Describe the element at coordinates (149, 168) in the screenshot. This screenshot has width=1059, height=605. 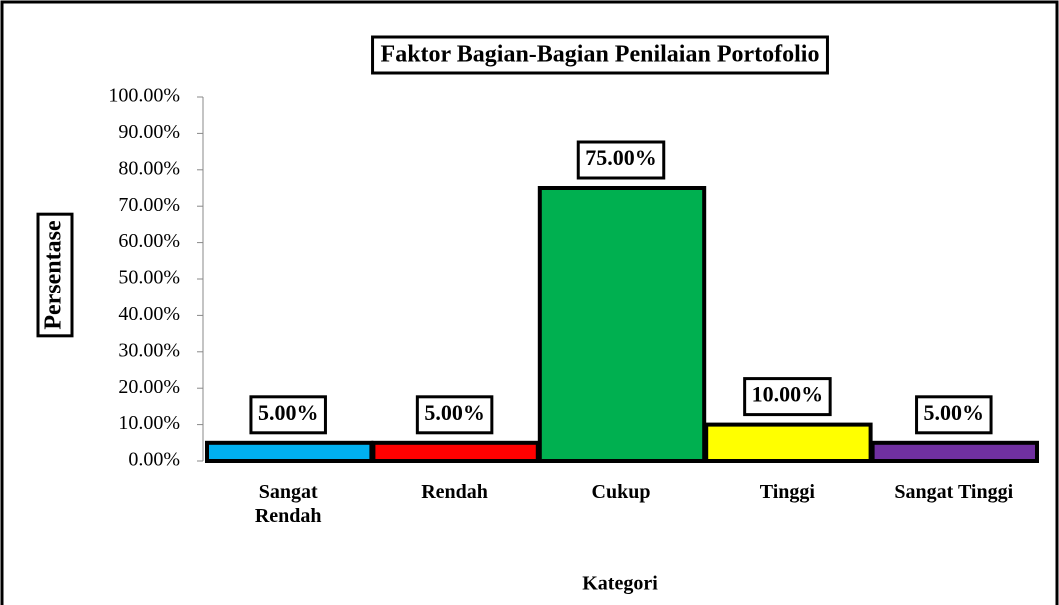
I see `y-tick-label: 80.00%` at that location.